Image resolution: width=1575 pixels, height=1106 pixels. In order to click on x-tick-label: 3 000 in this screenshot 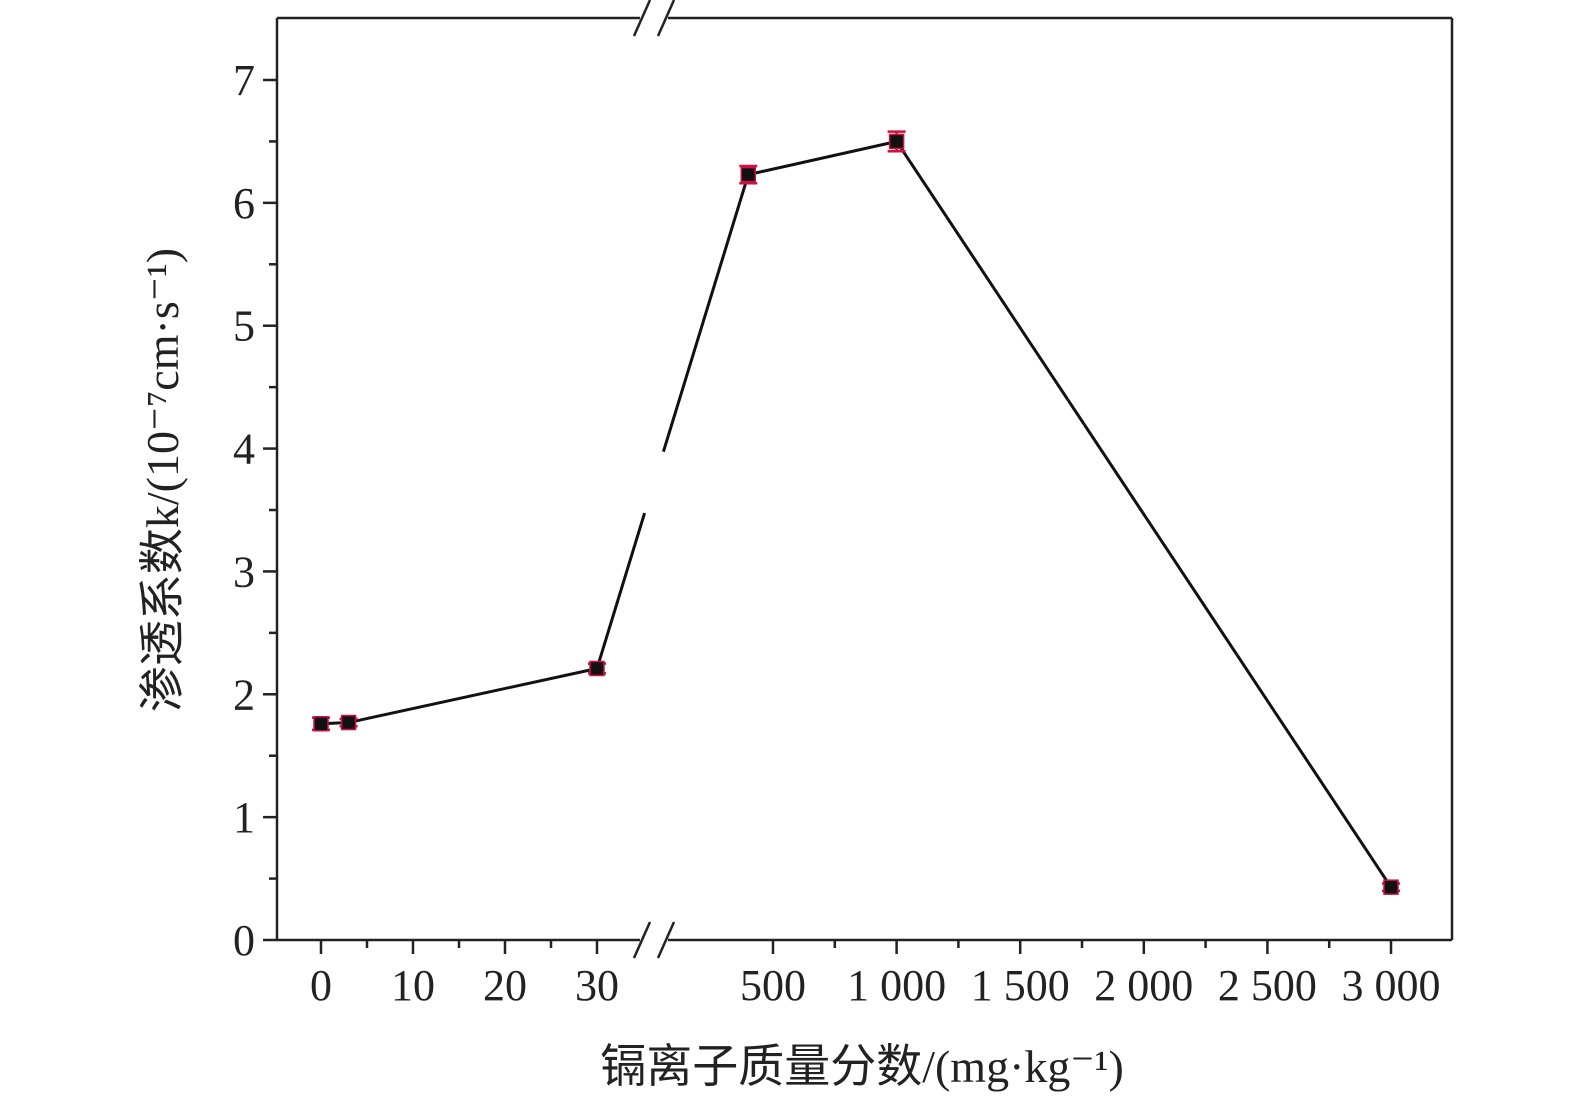, I will do `click(1391, 985)`.